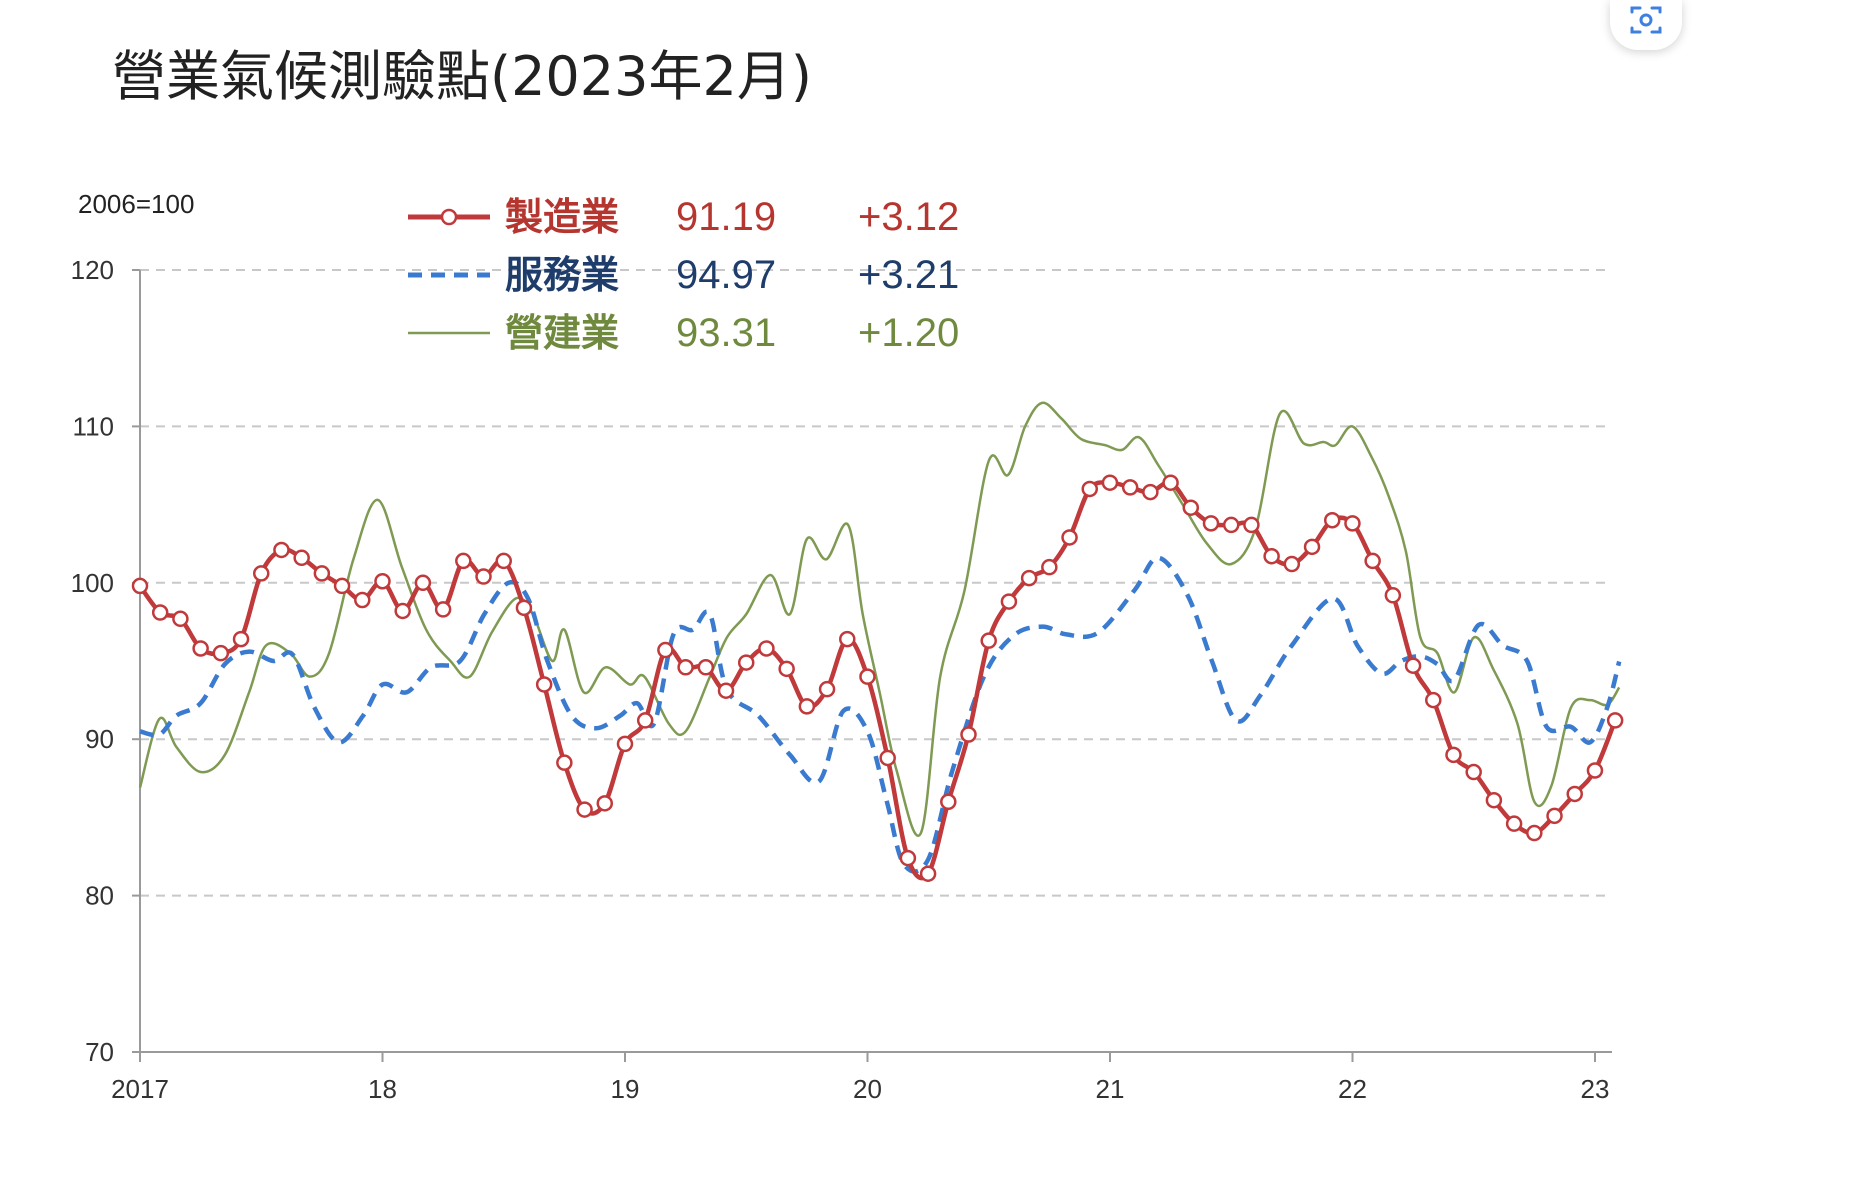  What do you see at coordinates (99, 739) in the screenshot?
I see `y-tick-label: 90` at bounding box center [99, 739].